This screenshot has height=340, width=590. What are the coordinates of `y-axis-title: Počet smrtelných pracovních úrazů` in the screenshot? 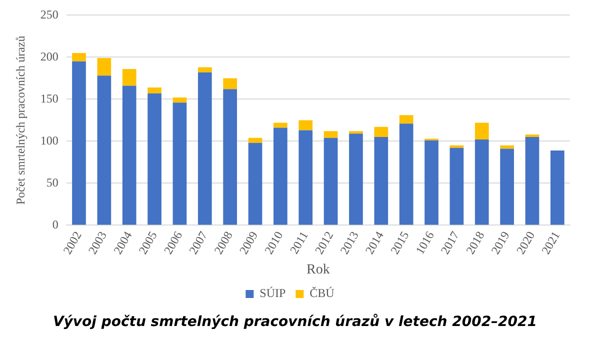 It's located at (20, 120).